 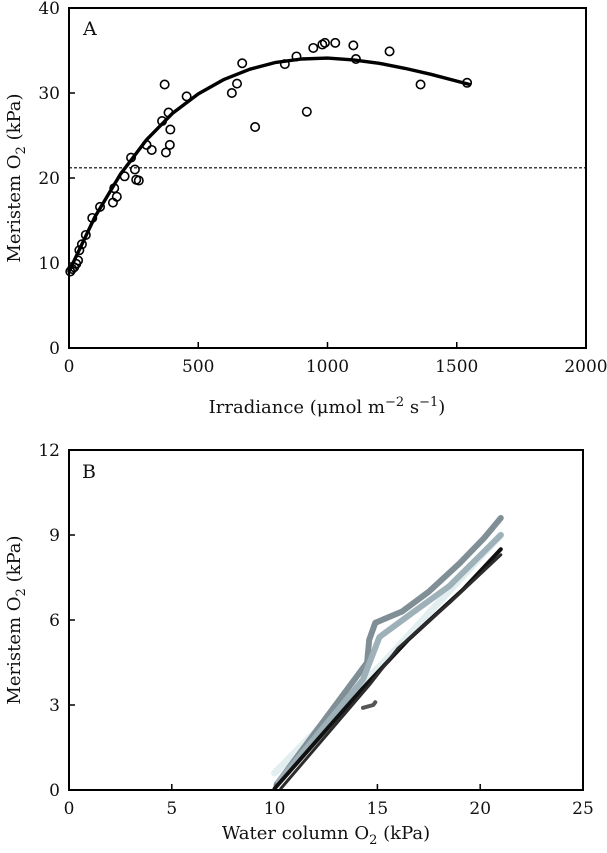 I want to click on panel-b-y-tick-label: 3, so click(x=54, y=706).